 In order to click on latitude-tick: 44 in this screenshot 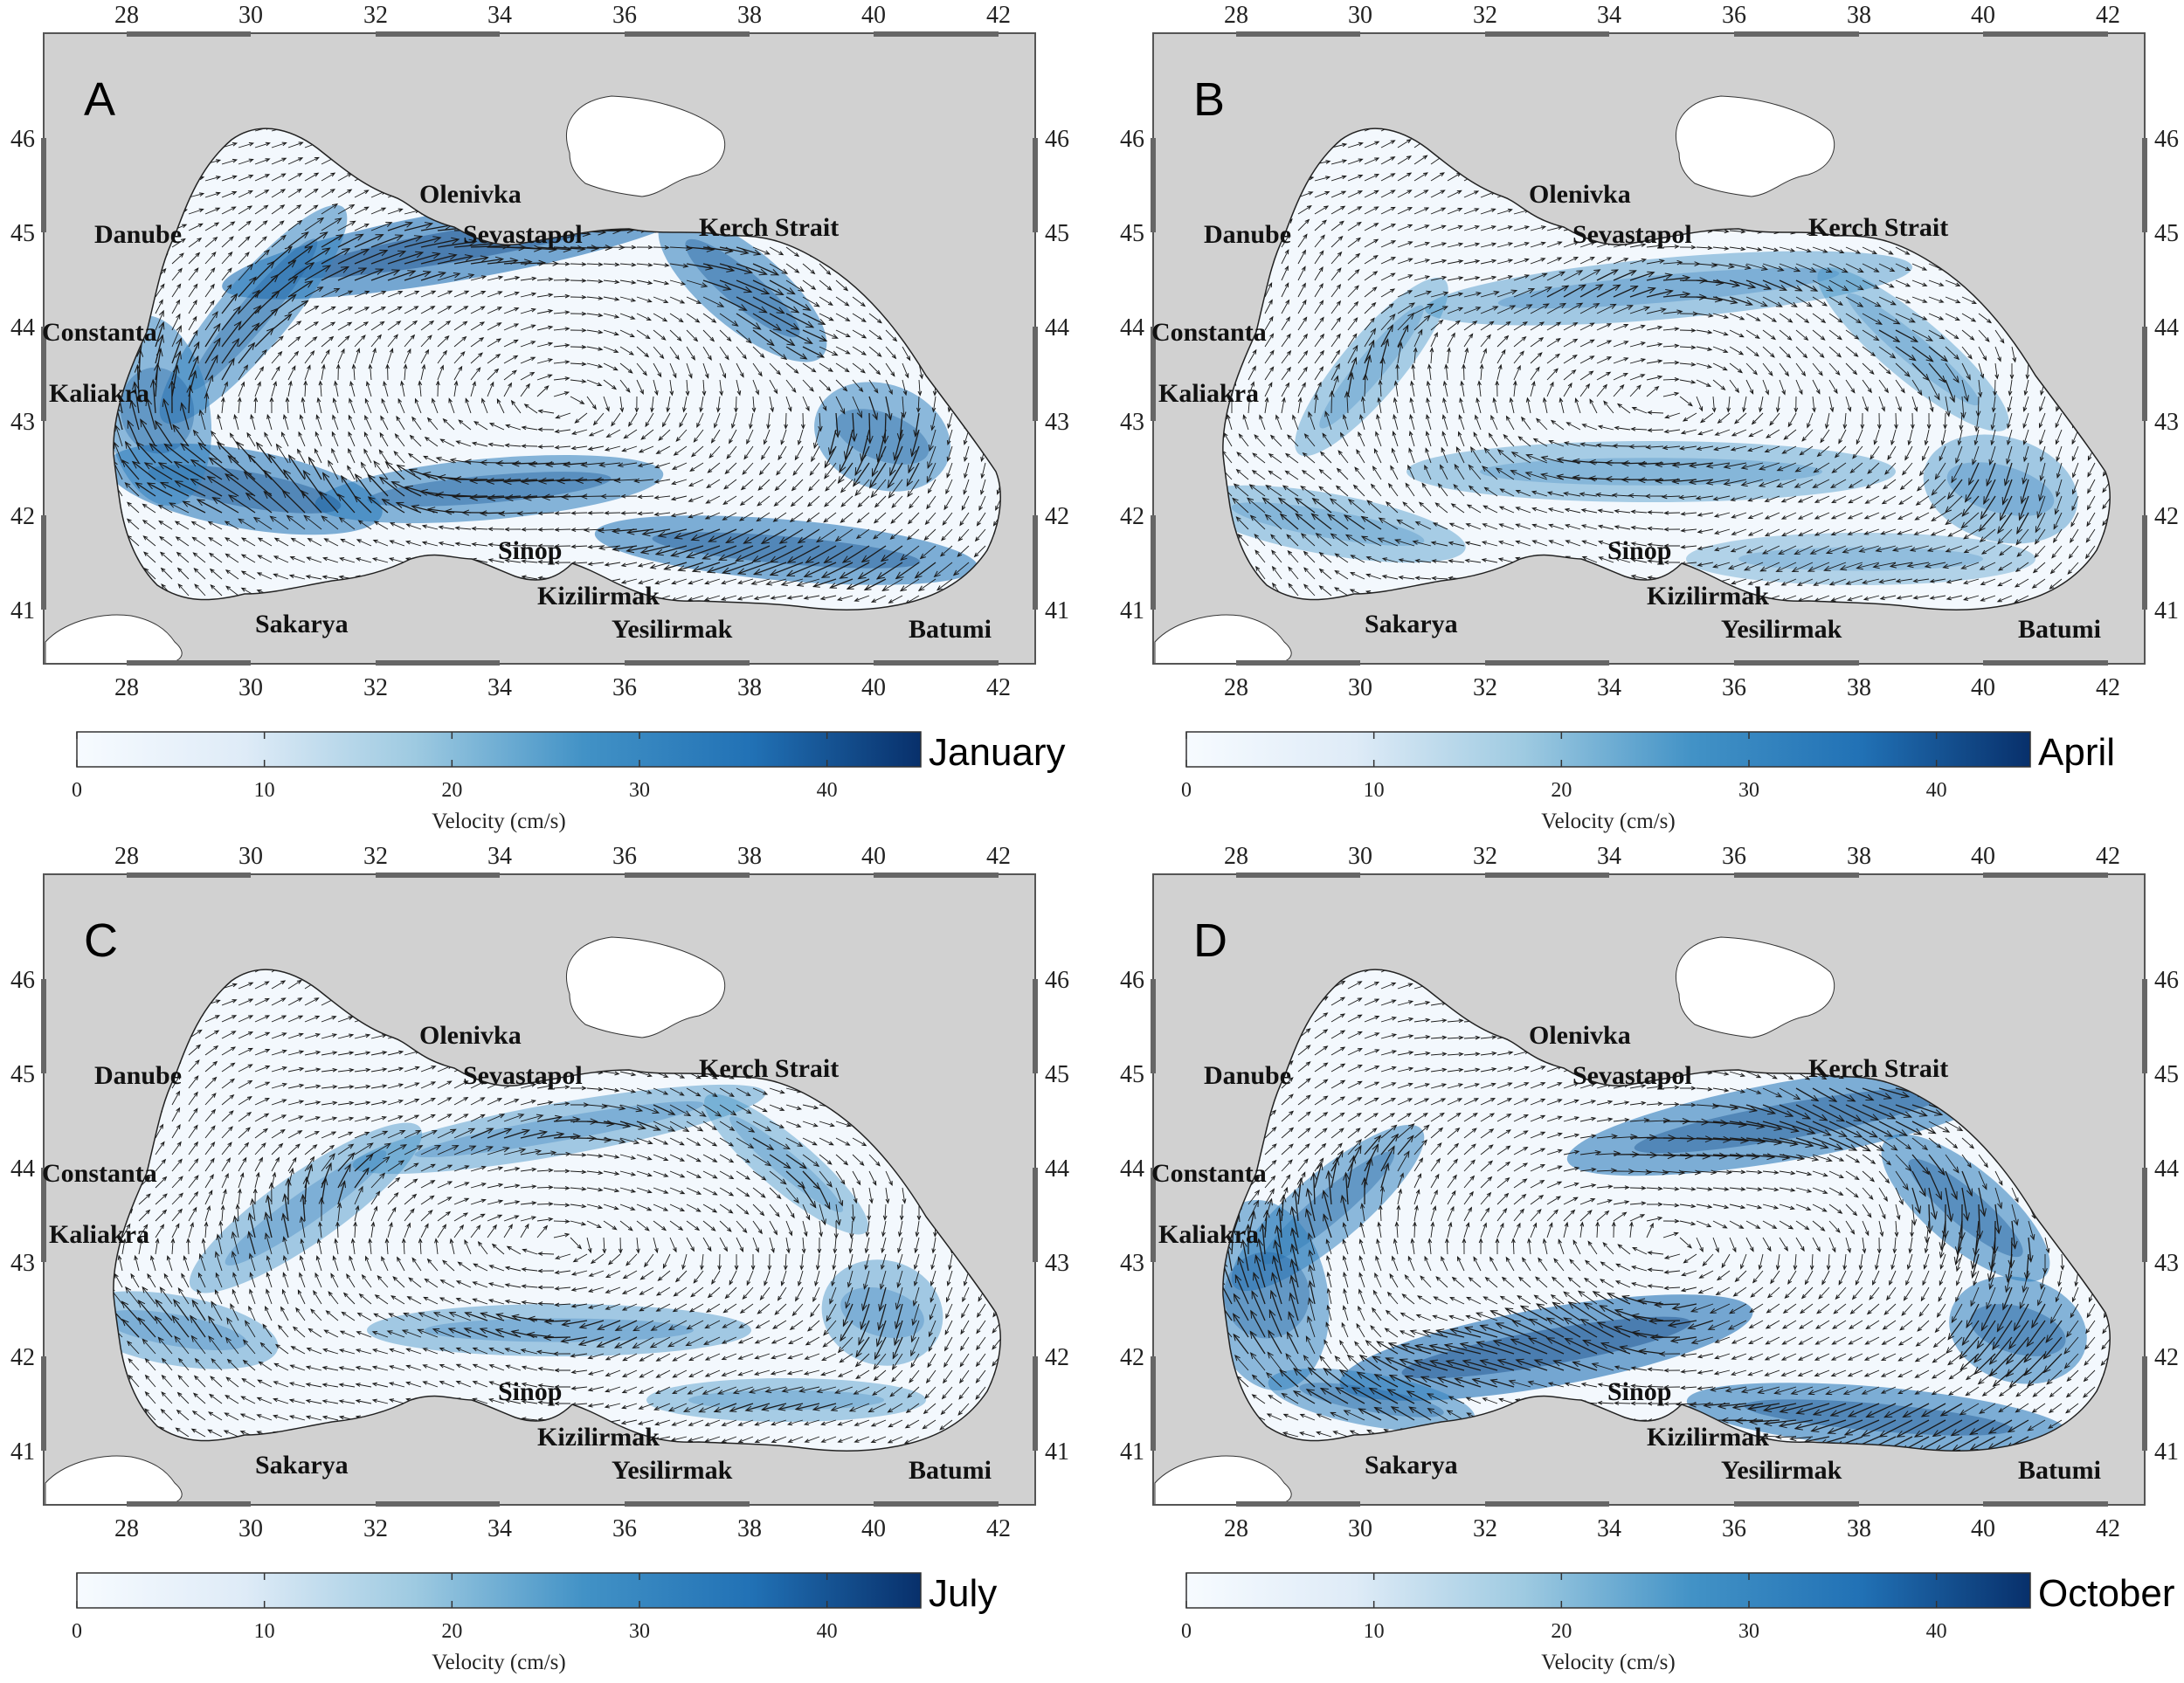, I will do `click(22, 328)`.